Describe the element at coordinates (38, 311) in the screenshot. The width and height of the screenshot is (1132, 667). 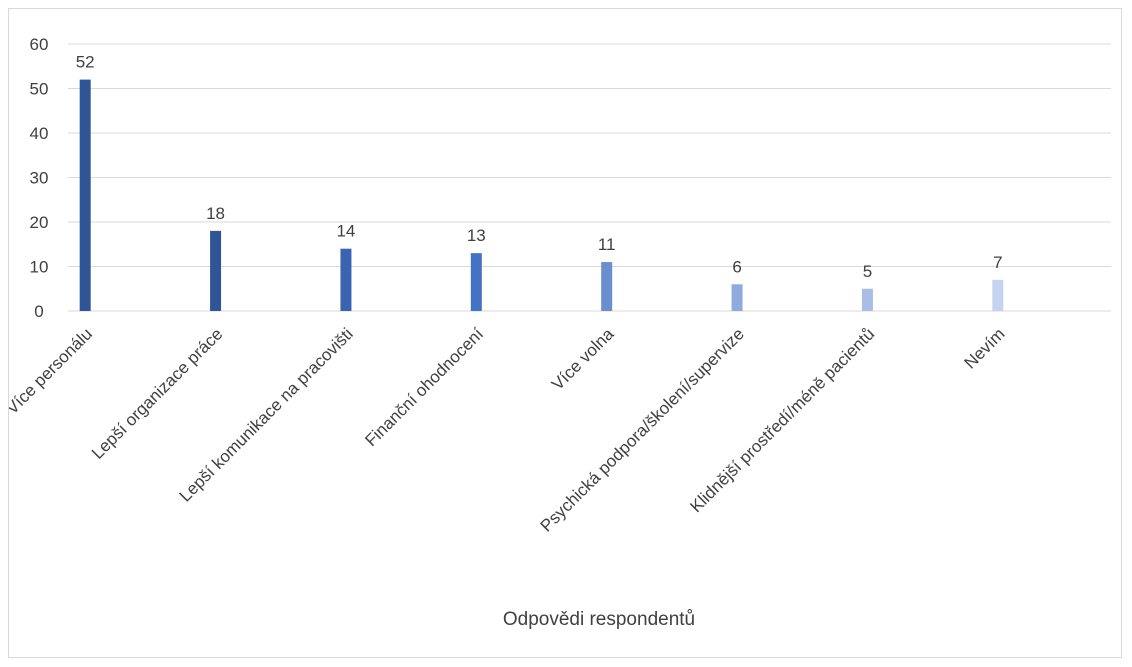
I see `y-tick-label: 0` at that location.